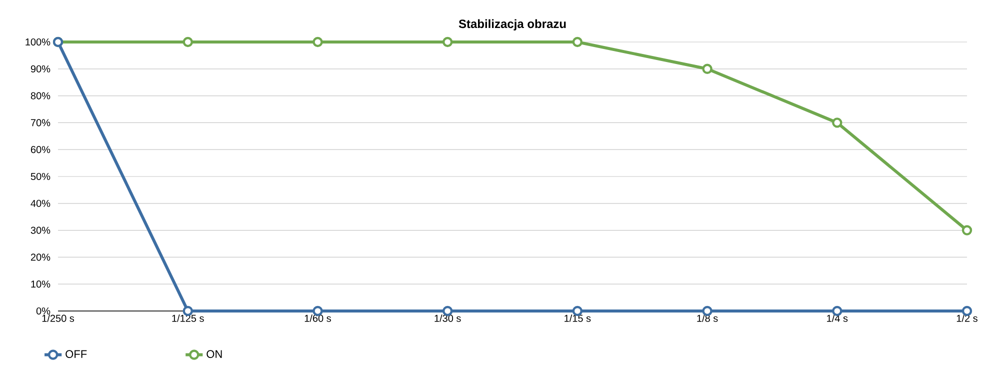  What do you see at coordinates (40, 96) in the screenshot?
I see `y-tick-label: 80%` at bounding box center [40, 96].